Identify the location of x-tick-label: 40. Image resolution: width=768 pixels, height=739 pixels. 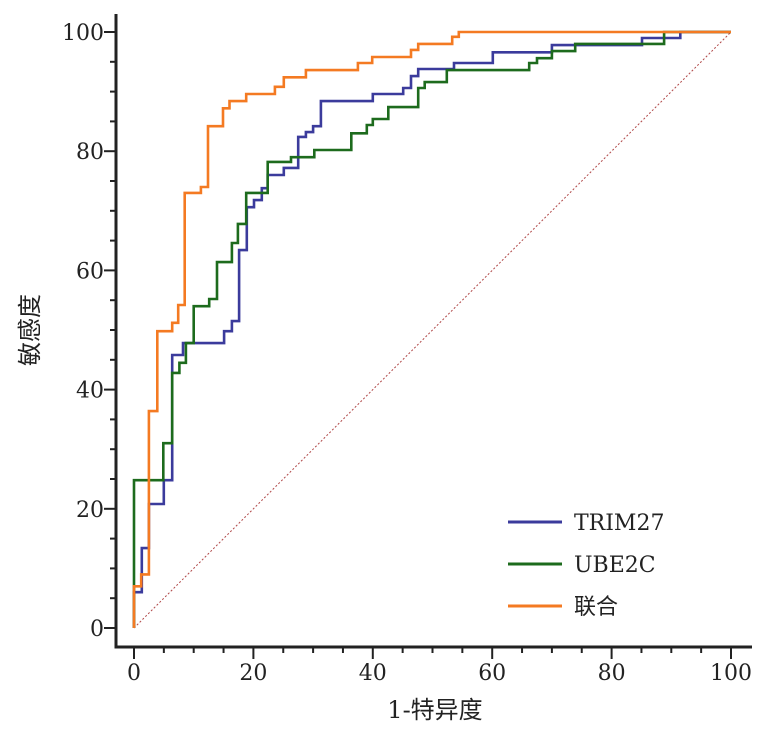
(373, 673).